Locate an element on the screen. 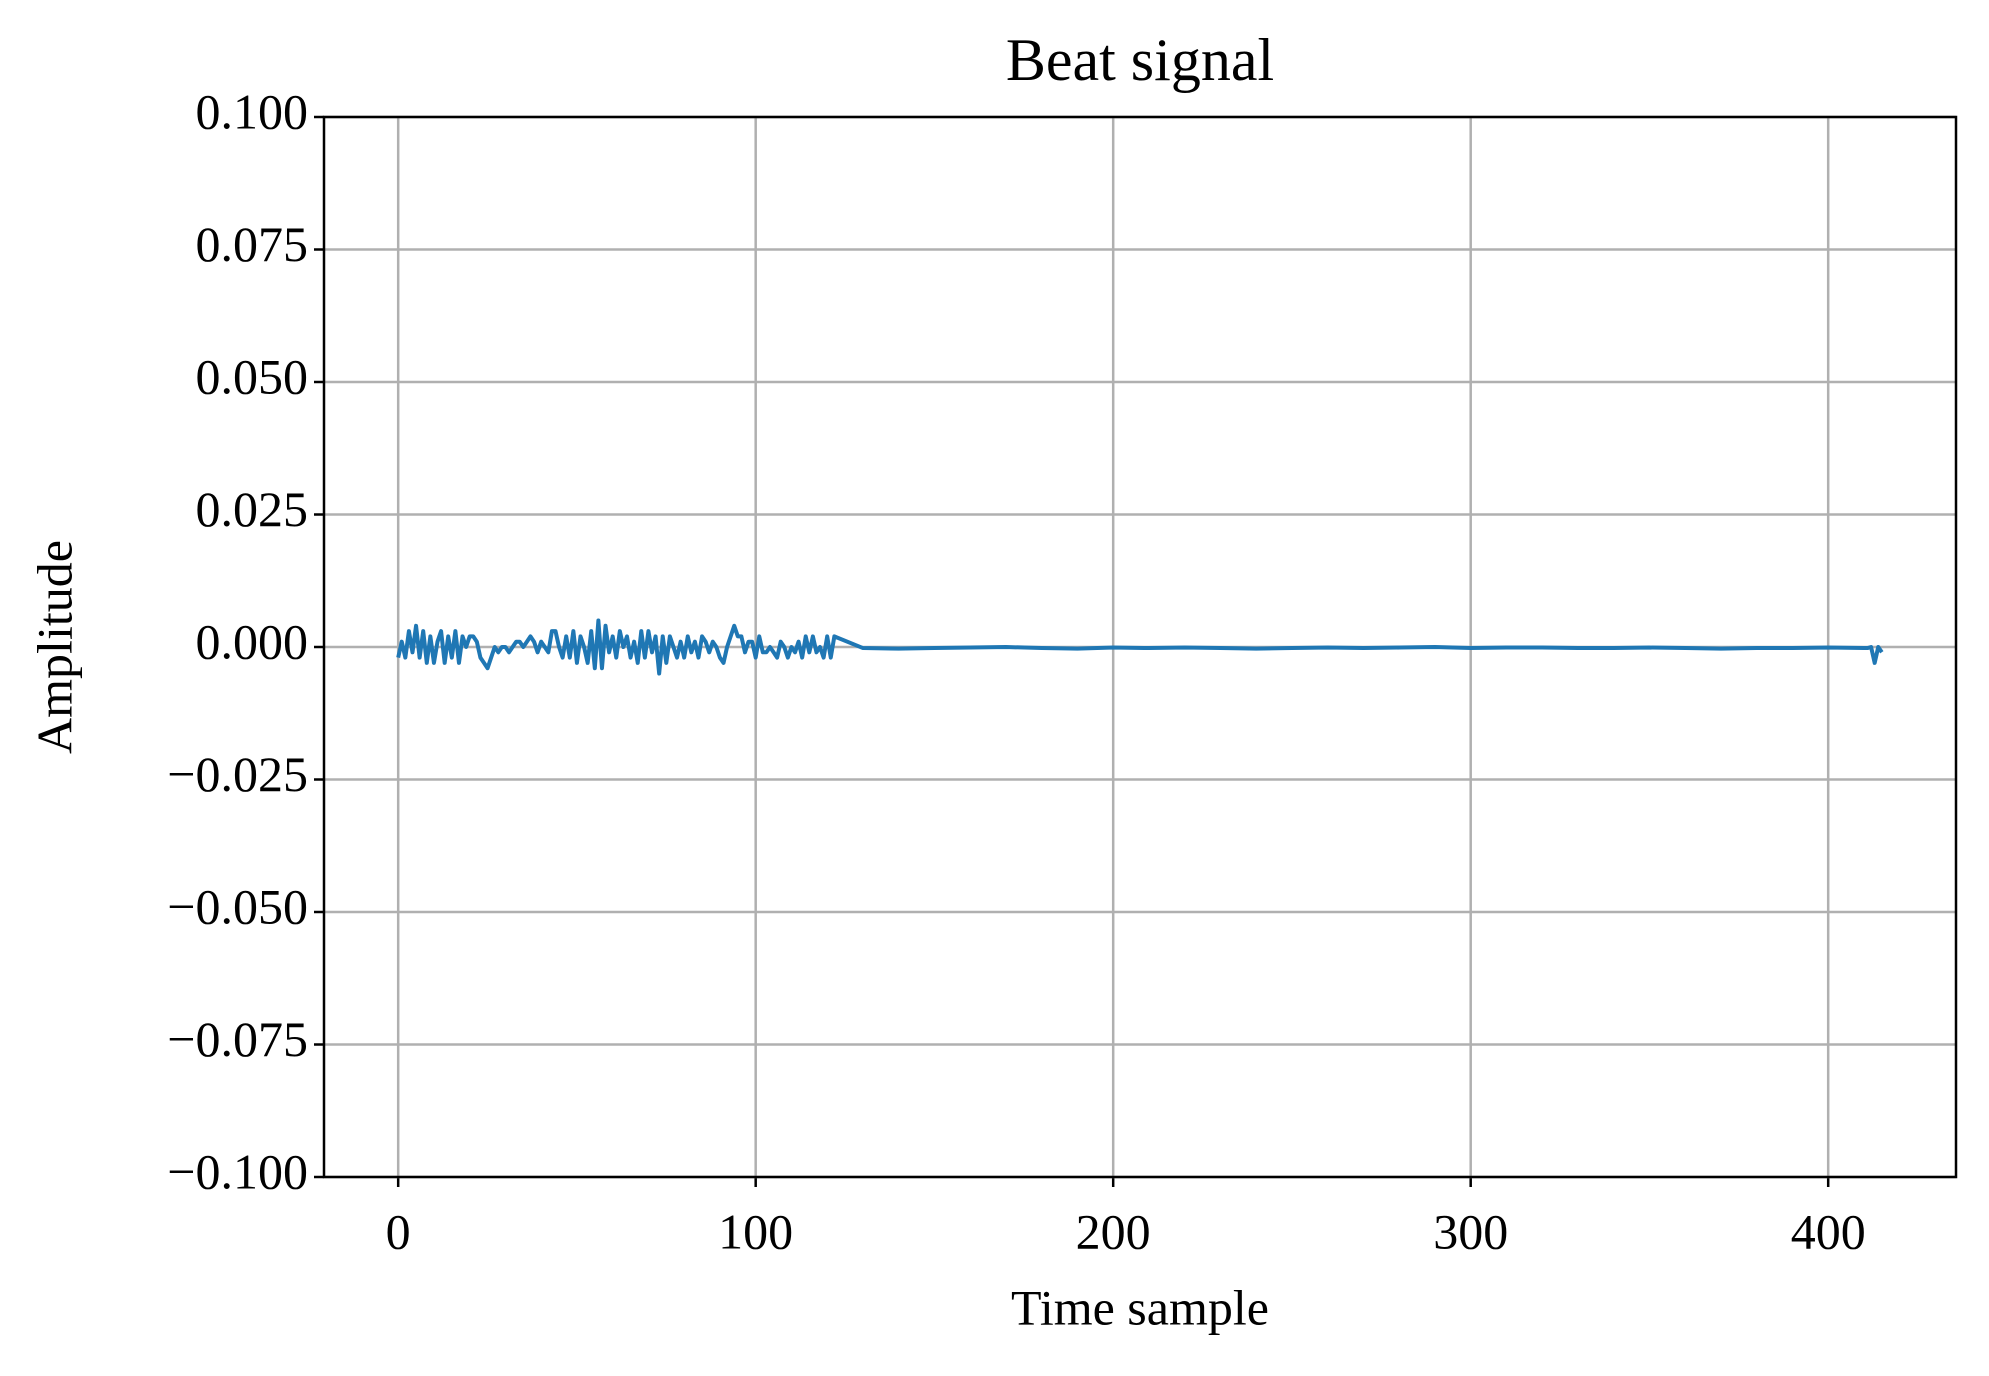  y-tick-label: 0.050 is located at coordinates (252, 376).